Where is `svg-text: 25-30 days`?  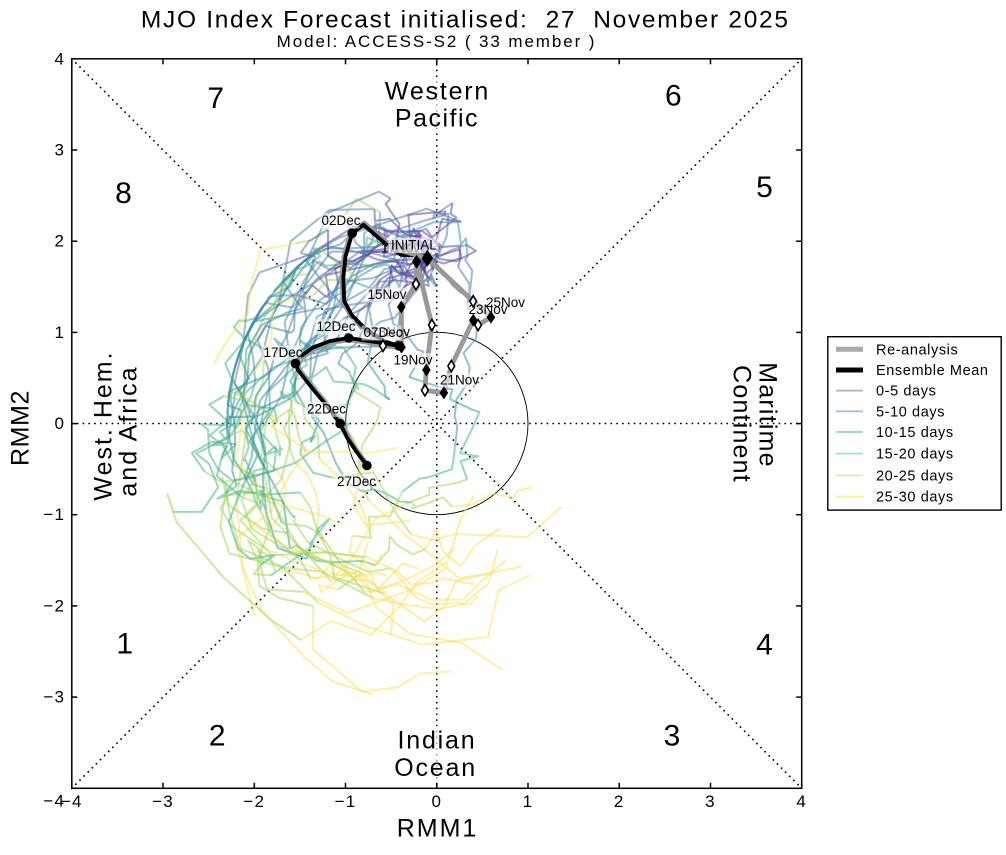
svg-text: 25-30 days is located at coordinates (915, 498).